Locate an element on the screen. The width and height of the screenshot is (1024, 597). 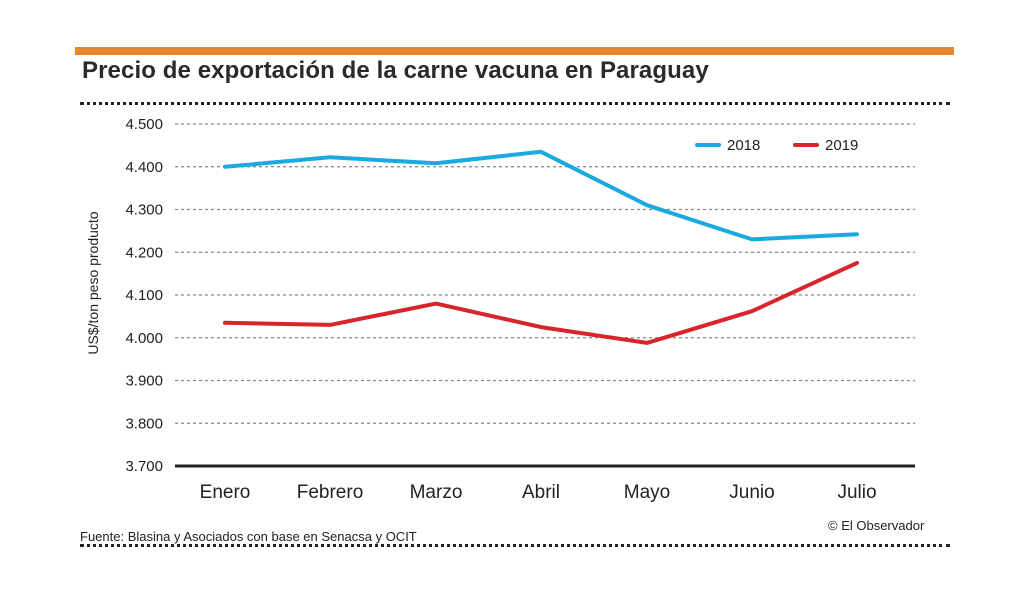
y-tick-label: 4.300 is located at coordinates (144, 210).